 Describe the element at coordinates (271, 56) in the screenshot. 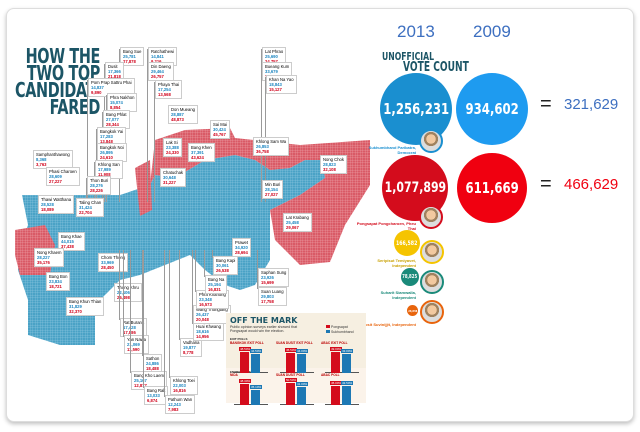

I see `sukhumbhand-votes: 25,690` at that location.